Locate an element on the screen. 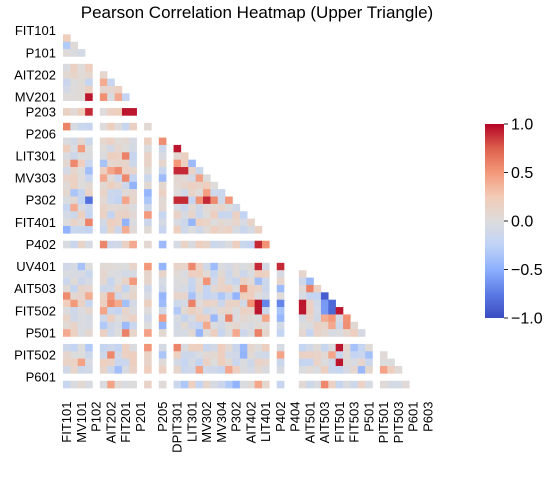 The height and width of the screenshot is (491, 550). y-tick-label: LIT301 is located at coordinates (36, 155).